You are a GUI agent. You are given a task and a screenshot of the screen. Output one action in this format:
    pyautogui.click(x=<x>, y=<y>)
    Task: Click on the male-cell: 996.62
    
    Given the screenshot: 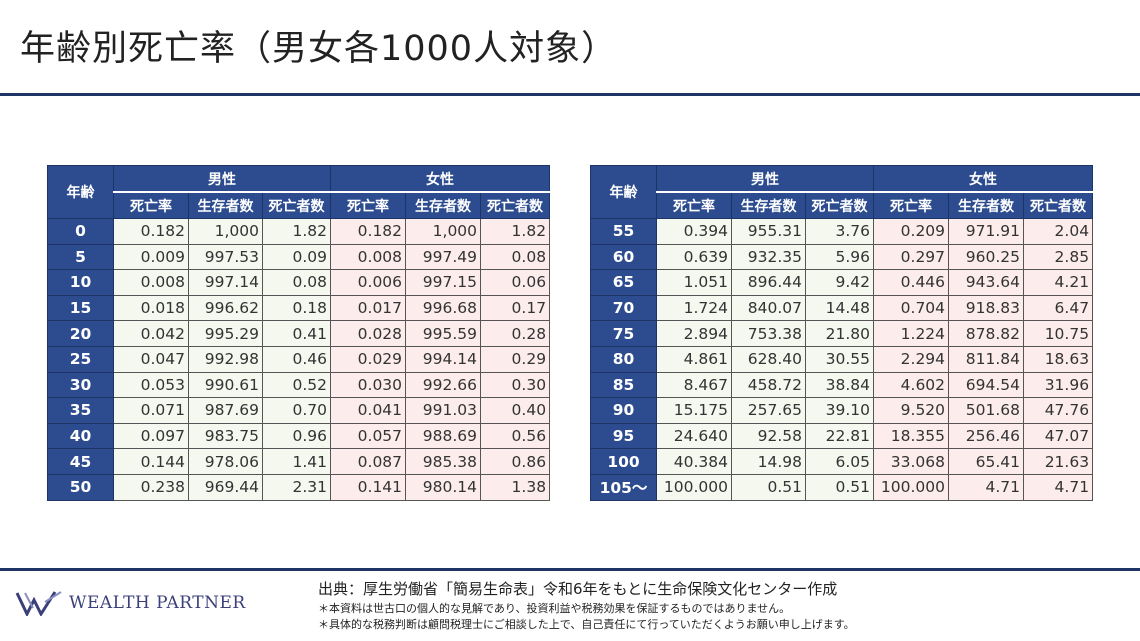 What is the action you would take?
    pyautogui.click(x=225, y=308)
    